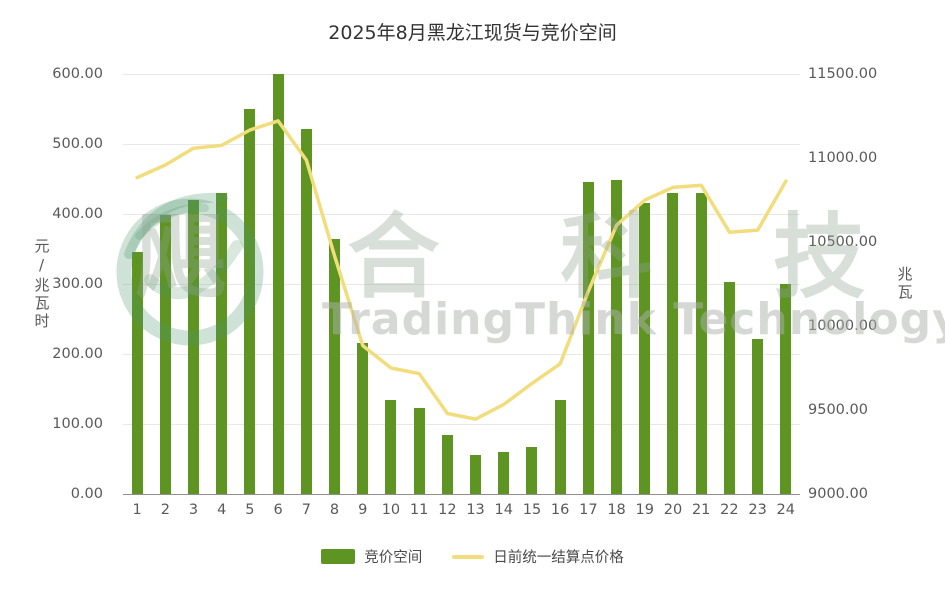  I want to click on y-right-tick: 11500.00, so click(843, 74).